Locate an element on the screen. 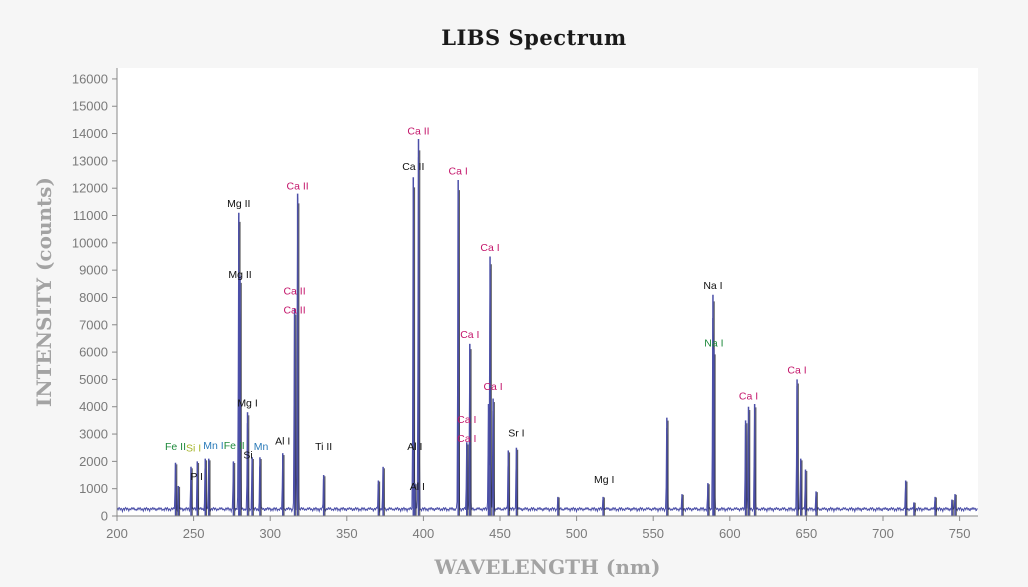 This screenshot has width=1028, height=587. x-tick-label: 400 is located at coordinates (424, 533).